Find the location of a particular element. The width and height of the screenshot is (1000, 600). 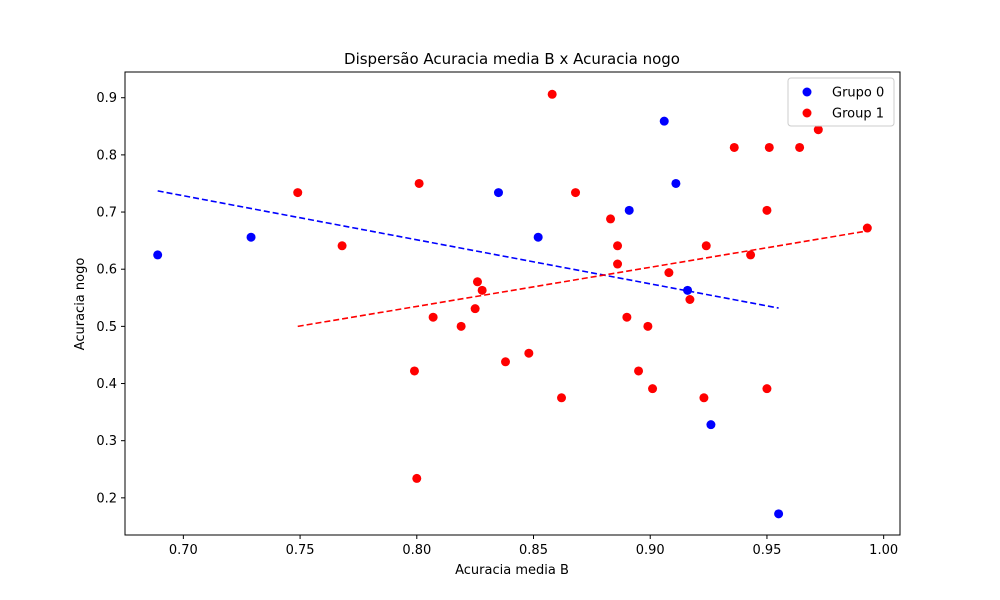

x-axis: 0.70 0.75 0.80 0.85 0.90 0.95 1.00 is located at coordinates (533, 546).